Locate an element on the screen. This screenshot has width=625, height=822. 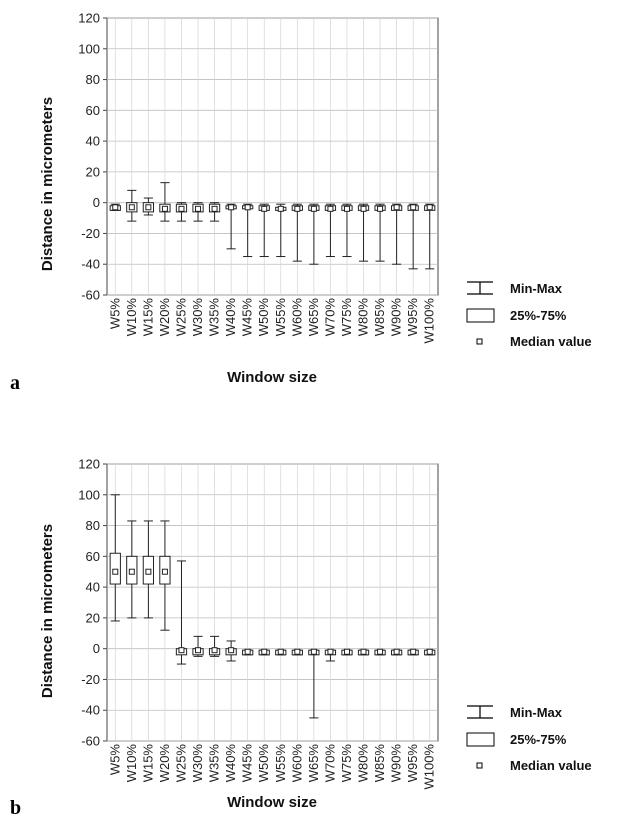
panel-label: b is located at coordinates (15, 808).